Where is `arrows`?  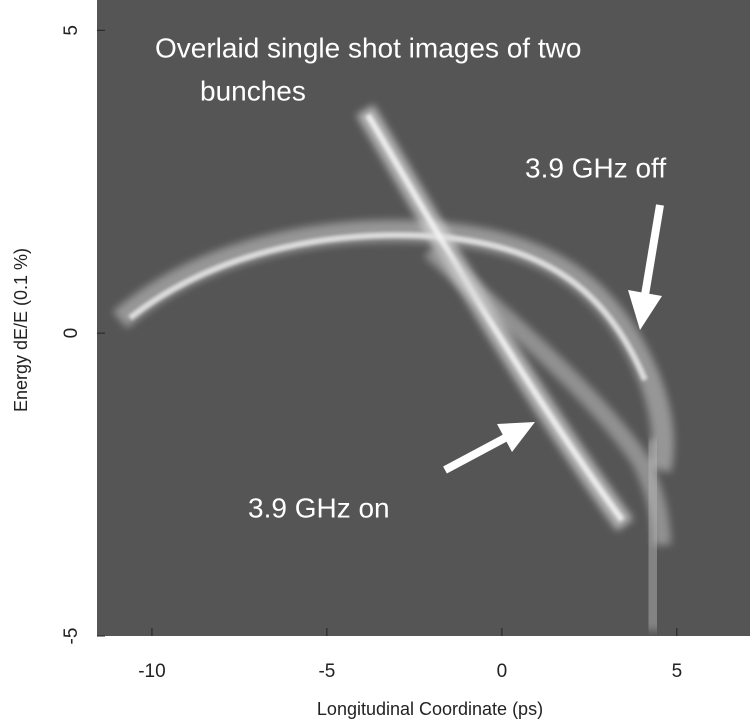 arrows is located at coordinates (553, 339).